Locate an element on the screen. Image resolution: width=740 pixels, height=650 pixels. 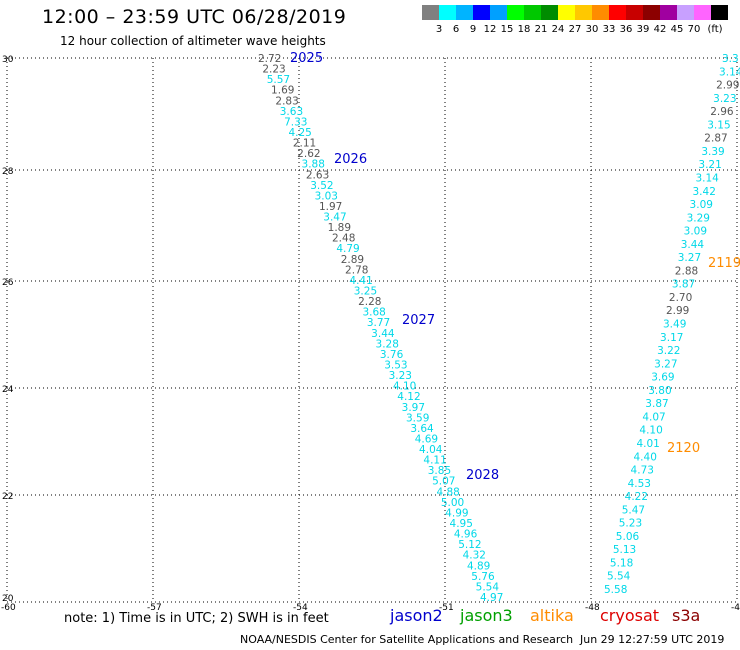
wave-height-value: 4.32 is located at coordinates (474, 556).